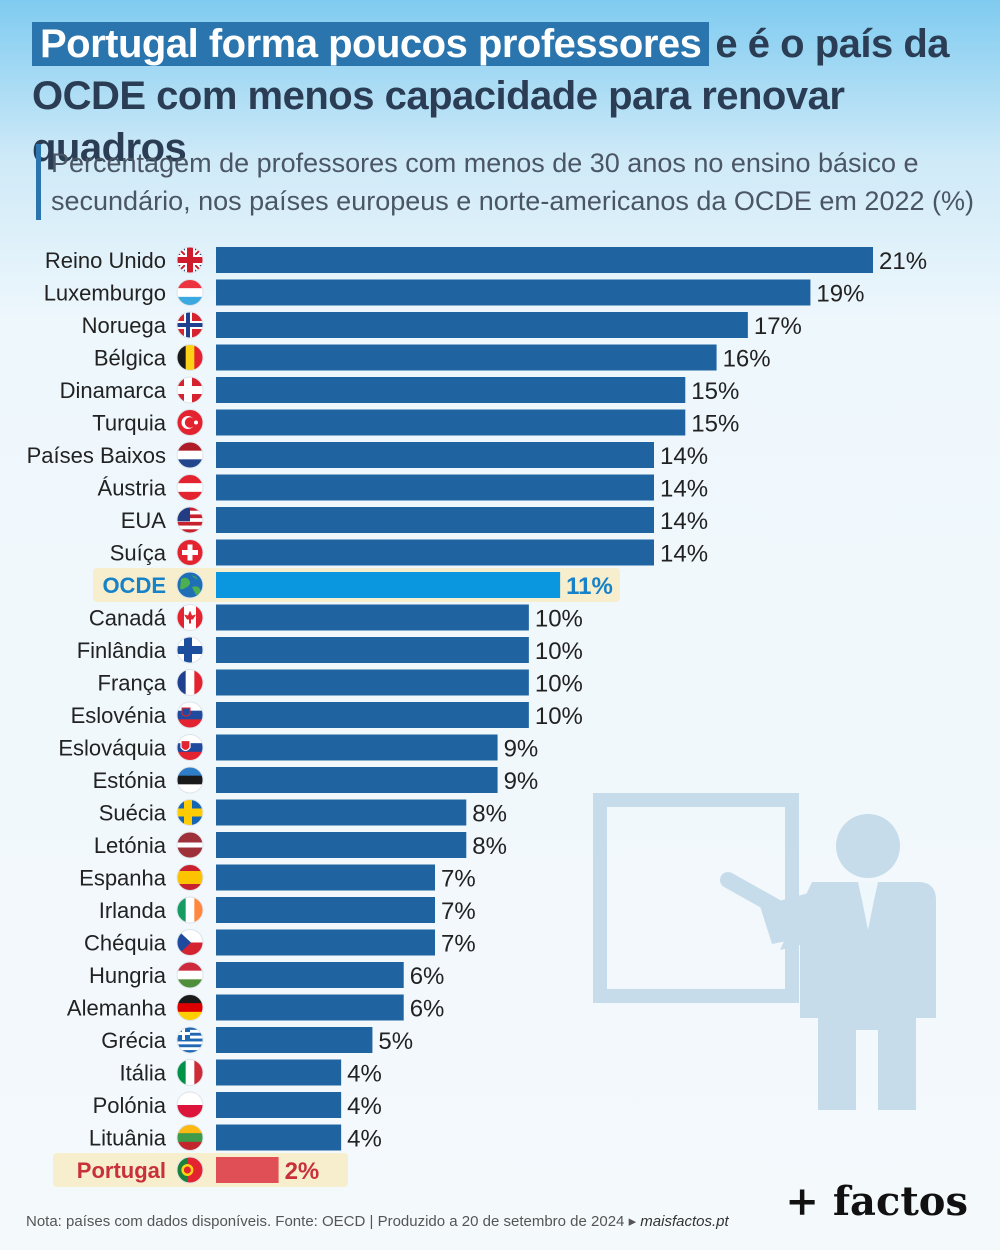 This screenshot has height=1250, width=1000. Describe the element at coordinates (105, 260) in the screenshot. I see `category-label: Reino Unido` at that location.